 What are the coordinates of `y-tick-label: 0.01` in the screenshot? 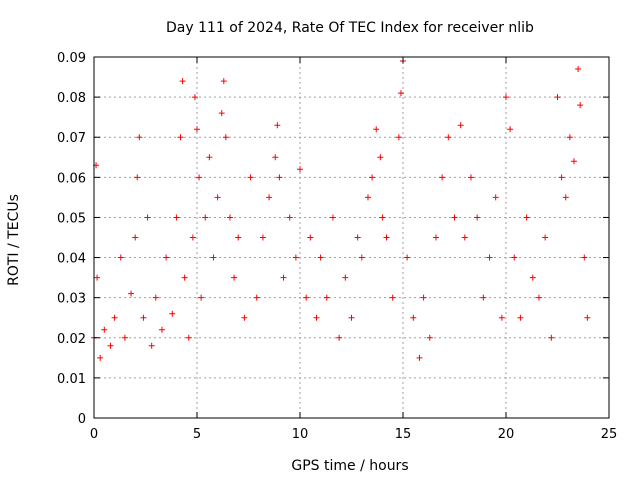 It's located at (71, 379).